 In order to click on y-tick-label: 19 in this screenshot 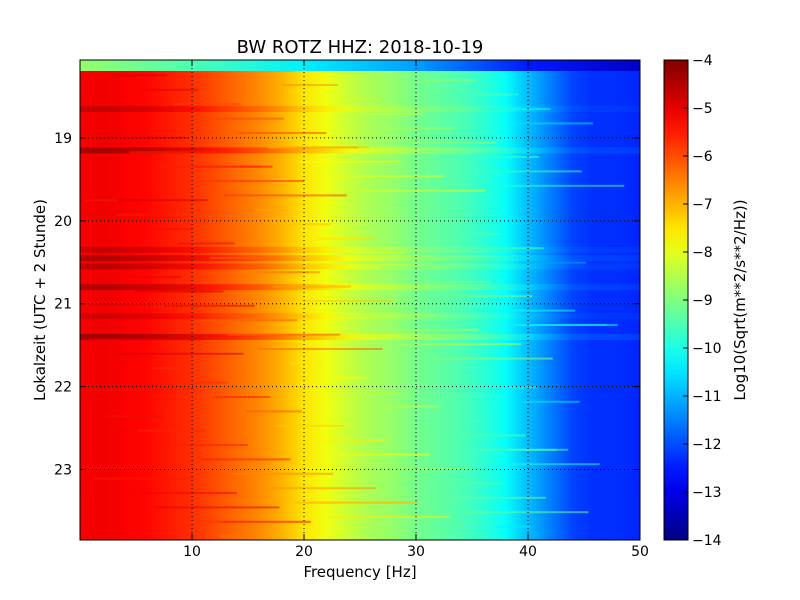, I will do `click(63, 139)`.